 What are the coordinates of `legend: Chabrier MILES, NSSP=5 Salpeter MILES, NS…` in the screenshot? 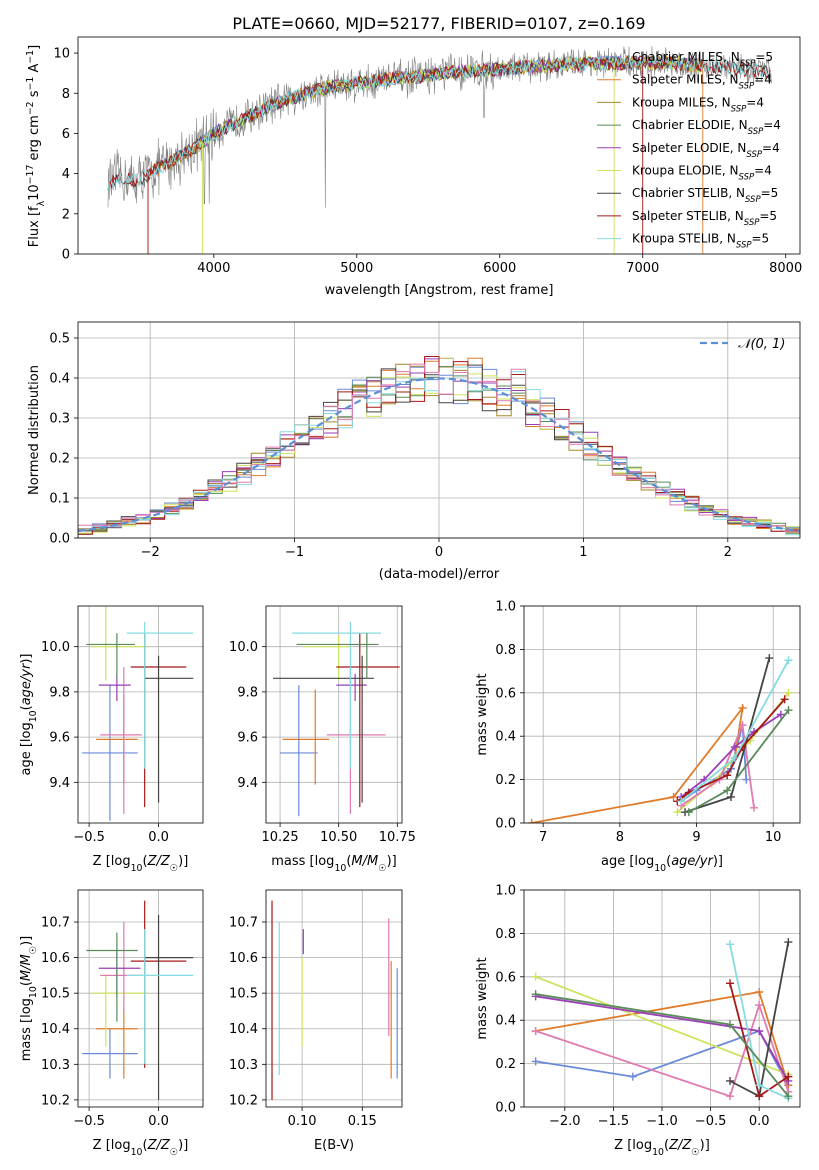 It's located at (689, 150).